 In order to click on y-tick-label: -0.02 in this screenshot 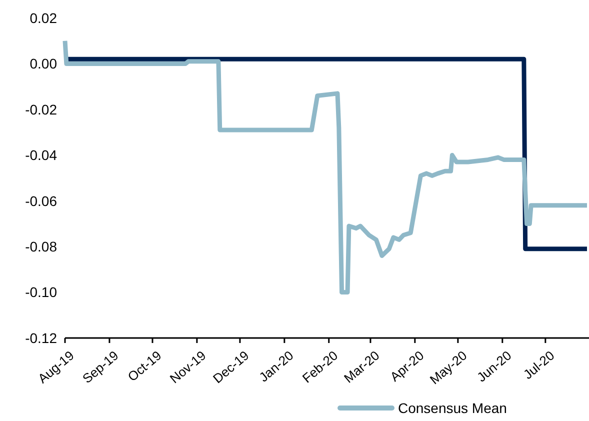, I will do `click(41, 109)`.